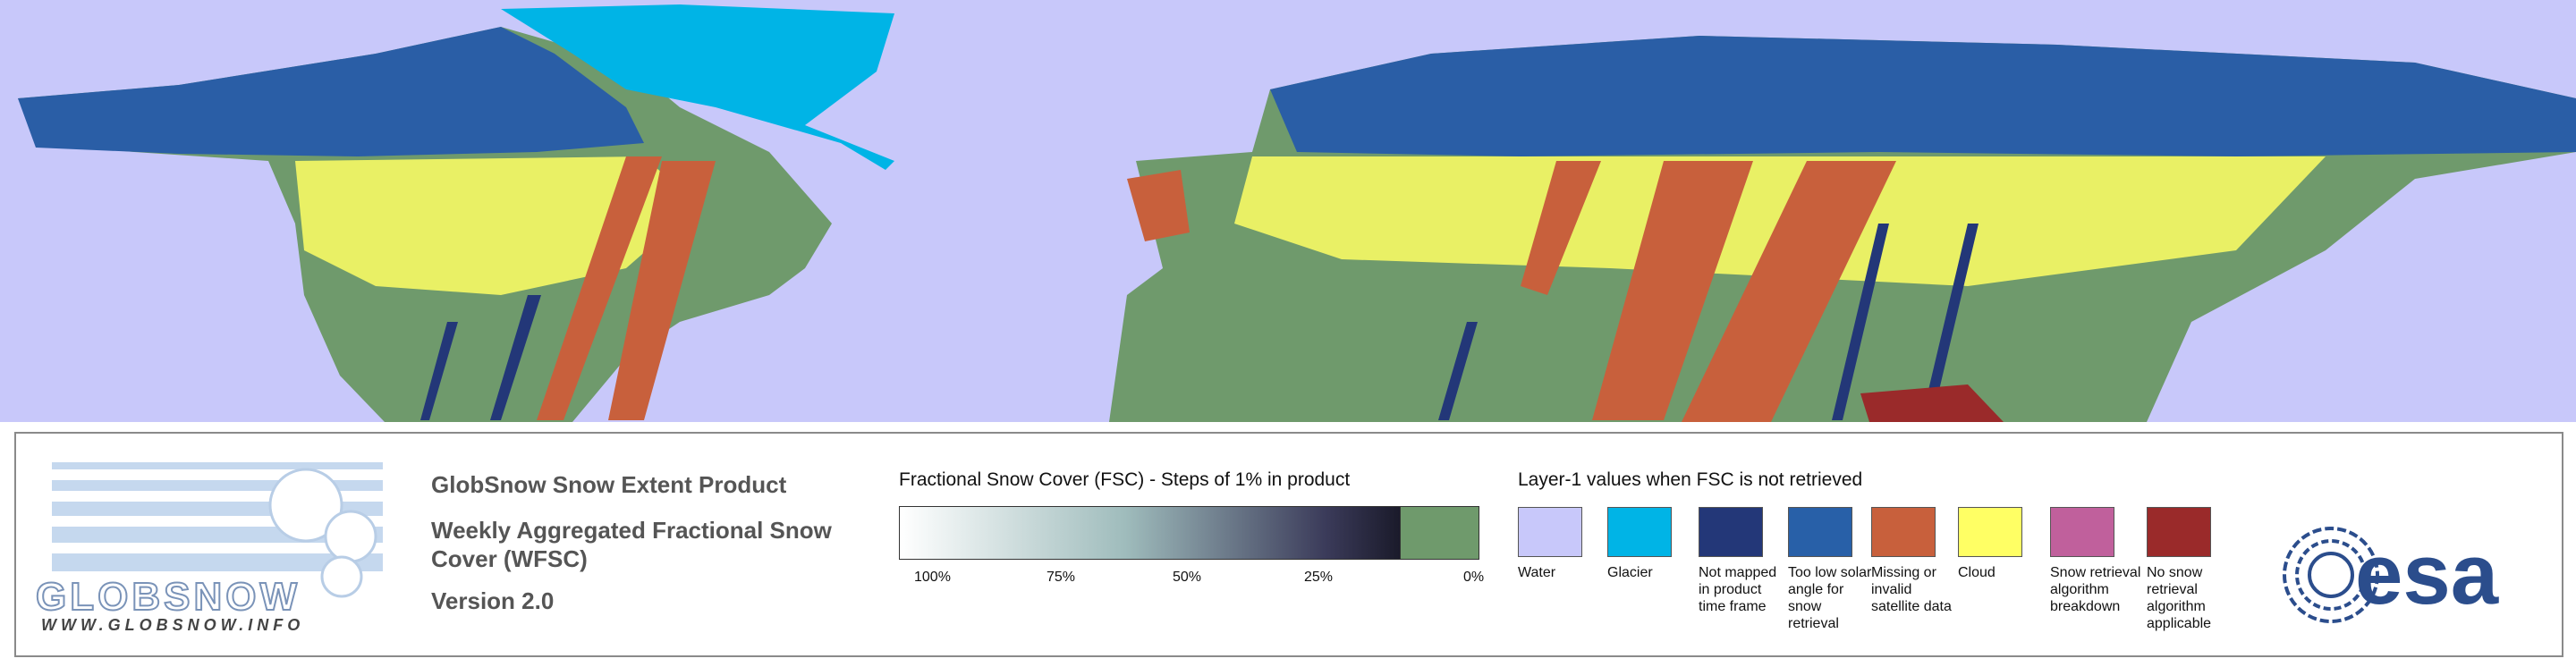  Describe the element at coordinates (217, 530) in the screenshot. I see `globsnow-logo` at that location.